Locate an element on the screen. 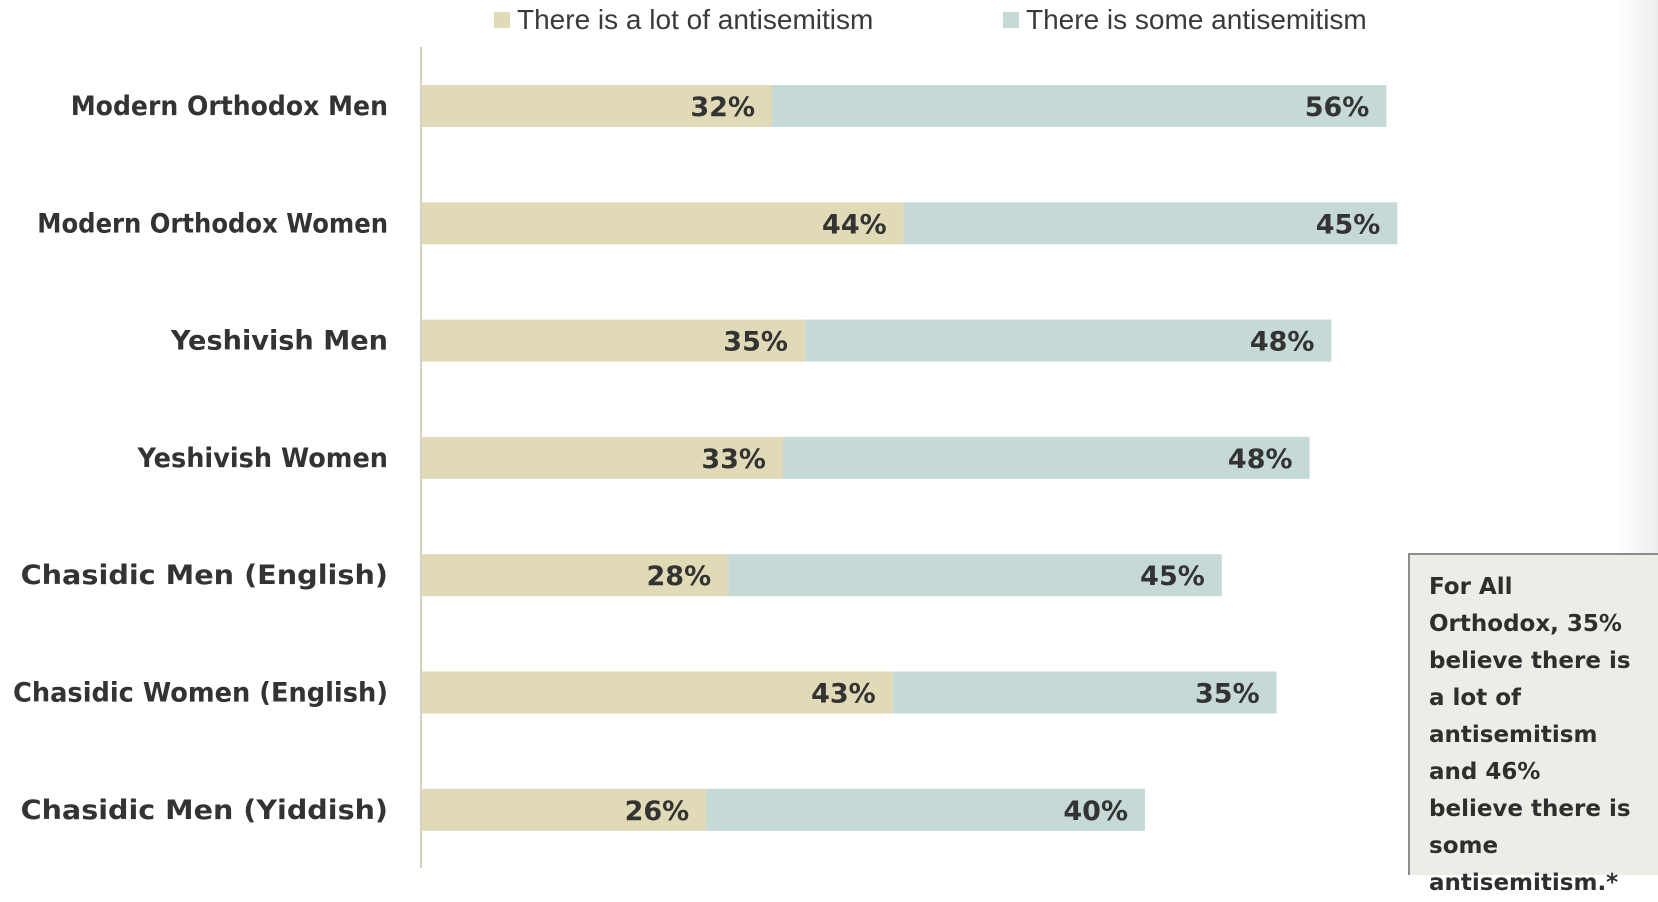 The width and height of the screenshot is (1658, 902). legend-swatch-some is located at coordinates (1011, 20).